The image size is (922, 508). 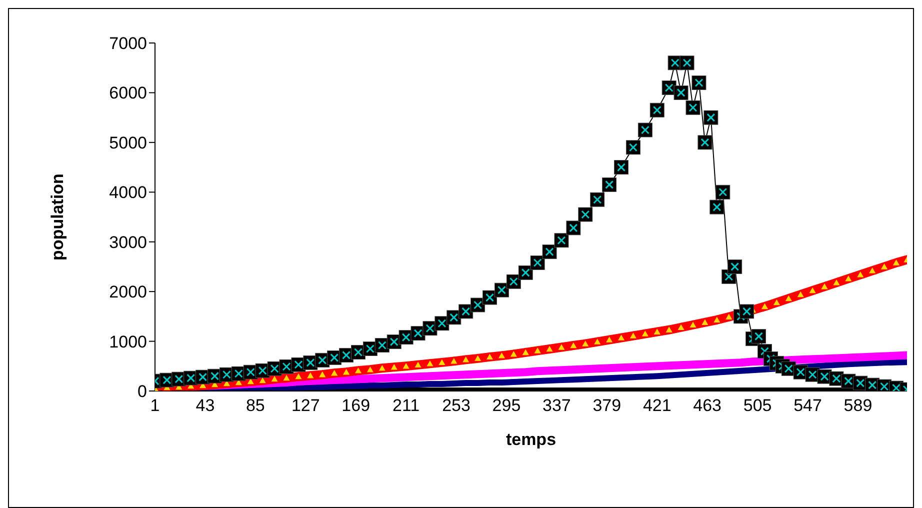 I want to click on x-tick-label: 463, so click(x=707, y=406).